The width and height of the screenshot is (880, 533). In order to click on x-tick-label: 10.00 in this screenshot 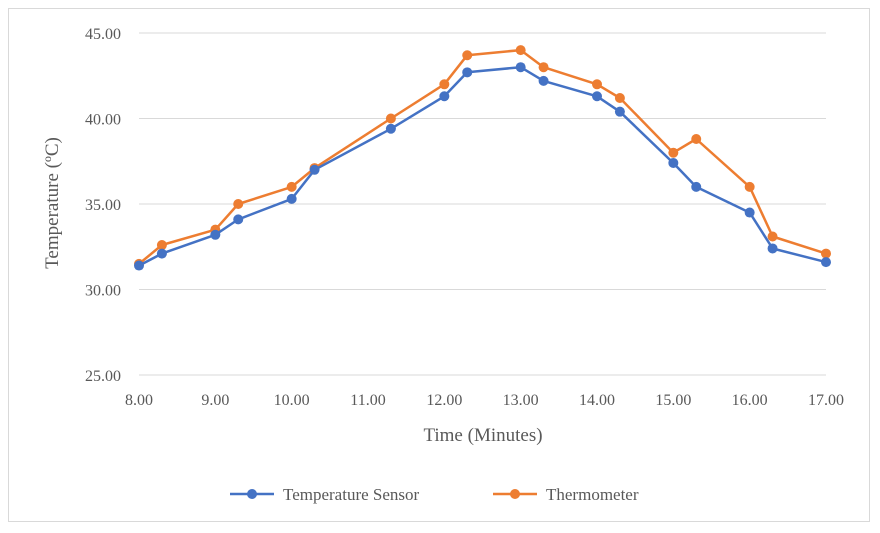, I will do `click(292, 400)`.